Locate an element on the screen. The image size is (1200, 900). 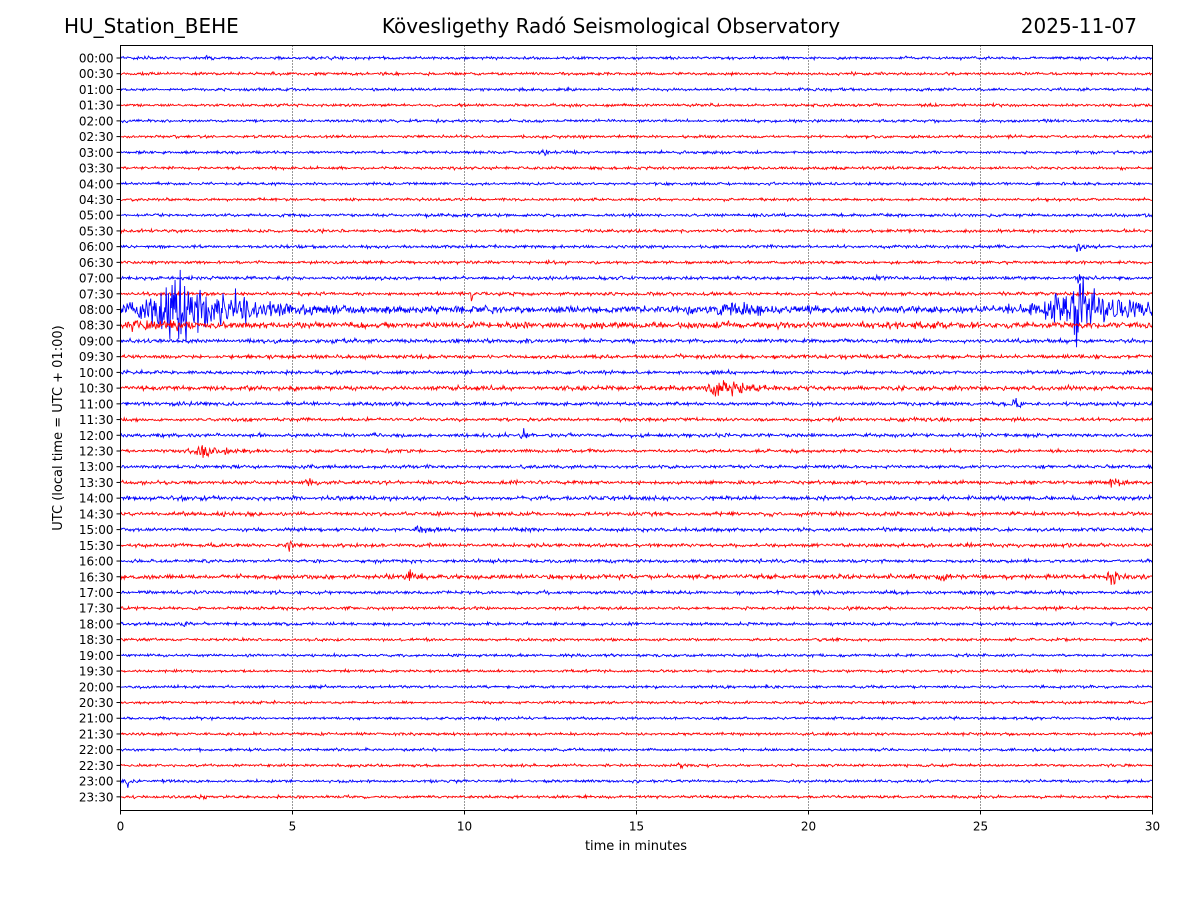
y-tick-label: 04:30 is located at coordinates (96, 200).